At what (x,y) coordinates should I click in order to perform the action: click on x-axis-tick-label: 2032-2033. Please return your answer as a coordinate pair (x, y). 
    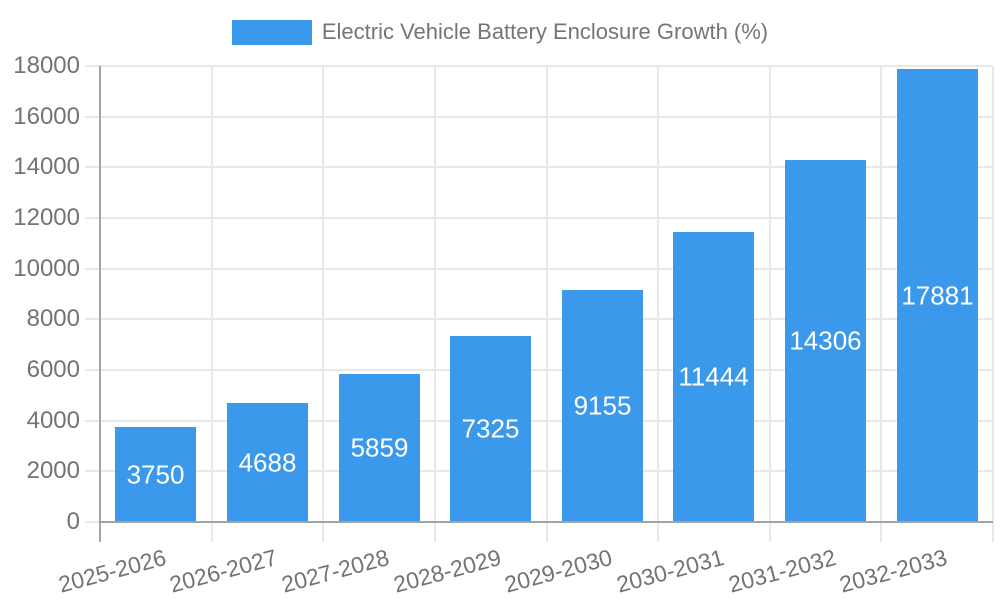
    Looking at the image, I should click on (893, 571).